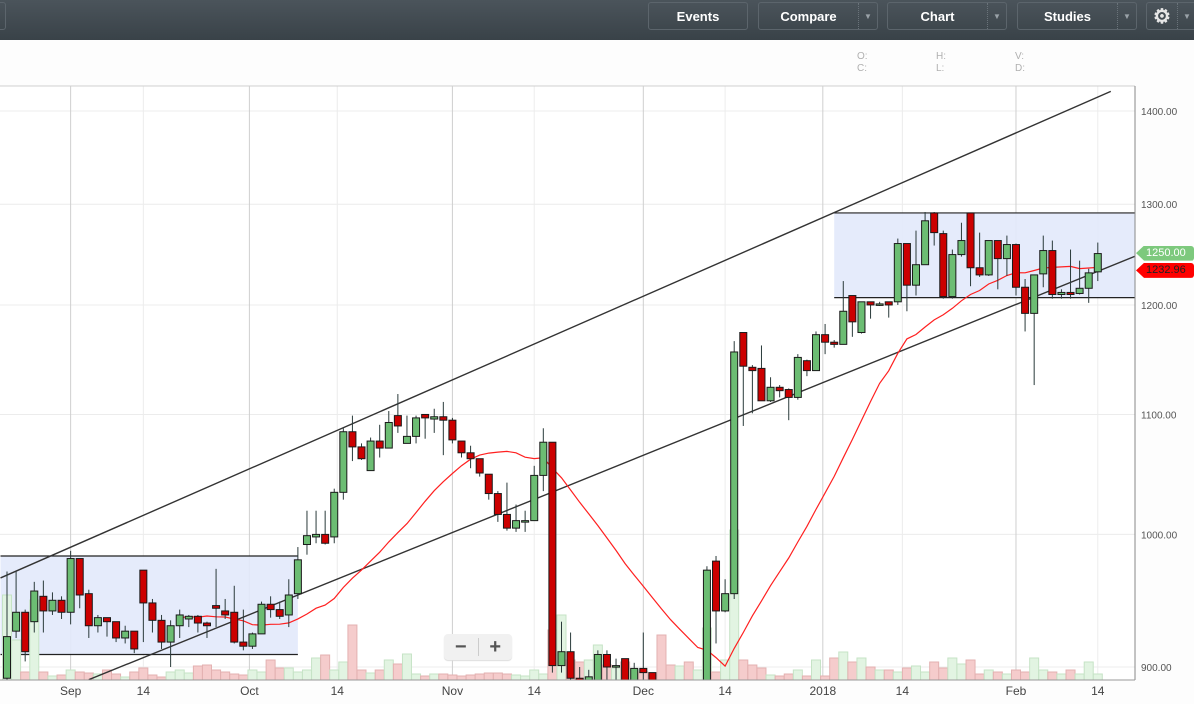 The width and height of the screenshot is (1194, 704). Describe the element at coordinates (3, 16) in the screenshot. I see `left-toolbar-button` at that location.